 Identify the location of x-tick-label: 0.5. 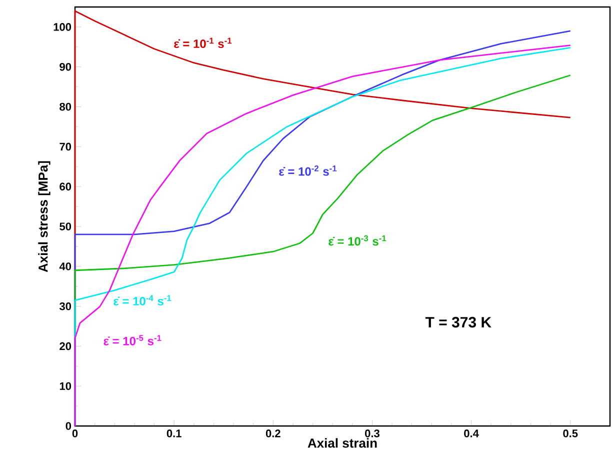
(570, 434).